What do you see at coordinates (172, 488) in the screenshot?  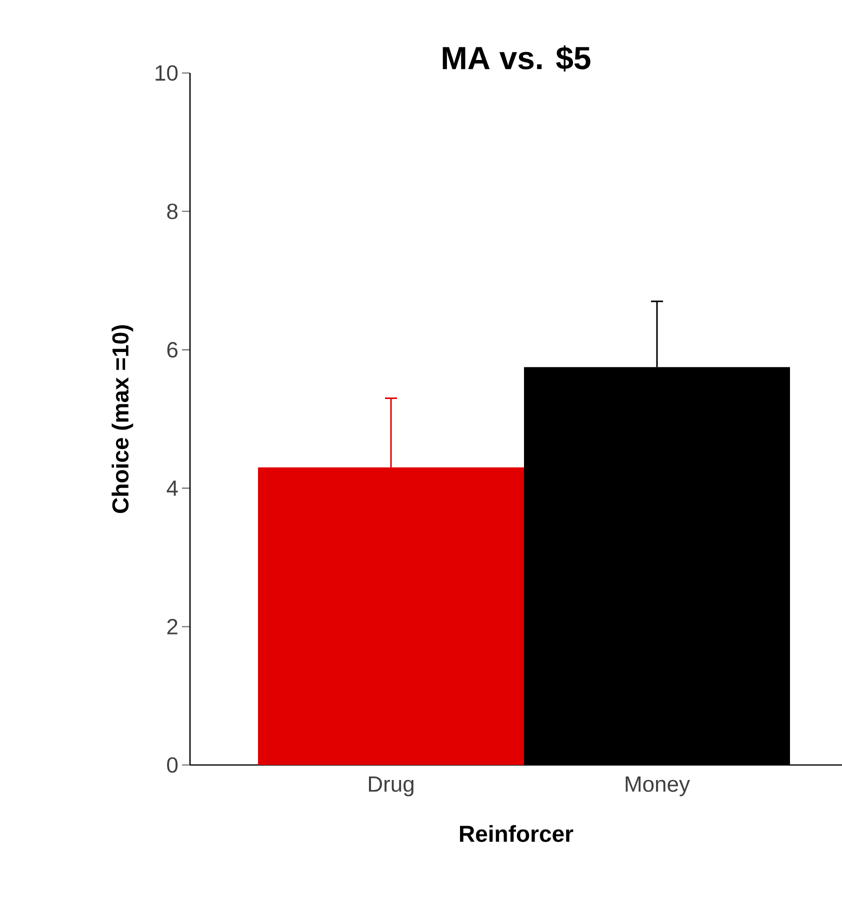 I see `y-tick-label: 4` at bounding box center [172, 488].